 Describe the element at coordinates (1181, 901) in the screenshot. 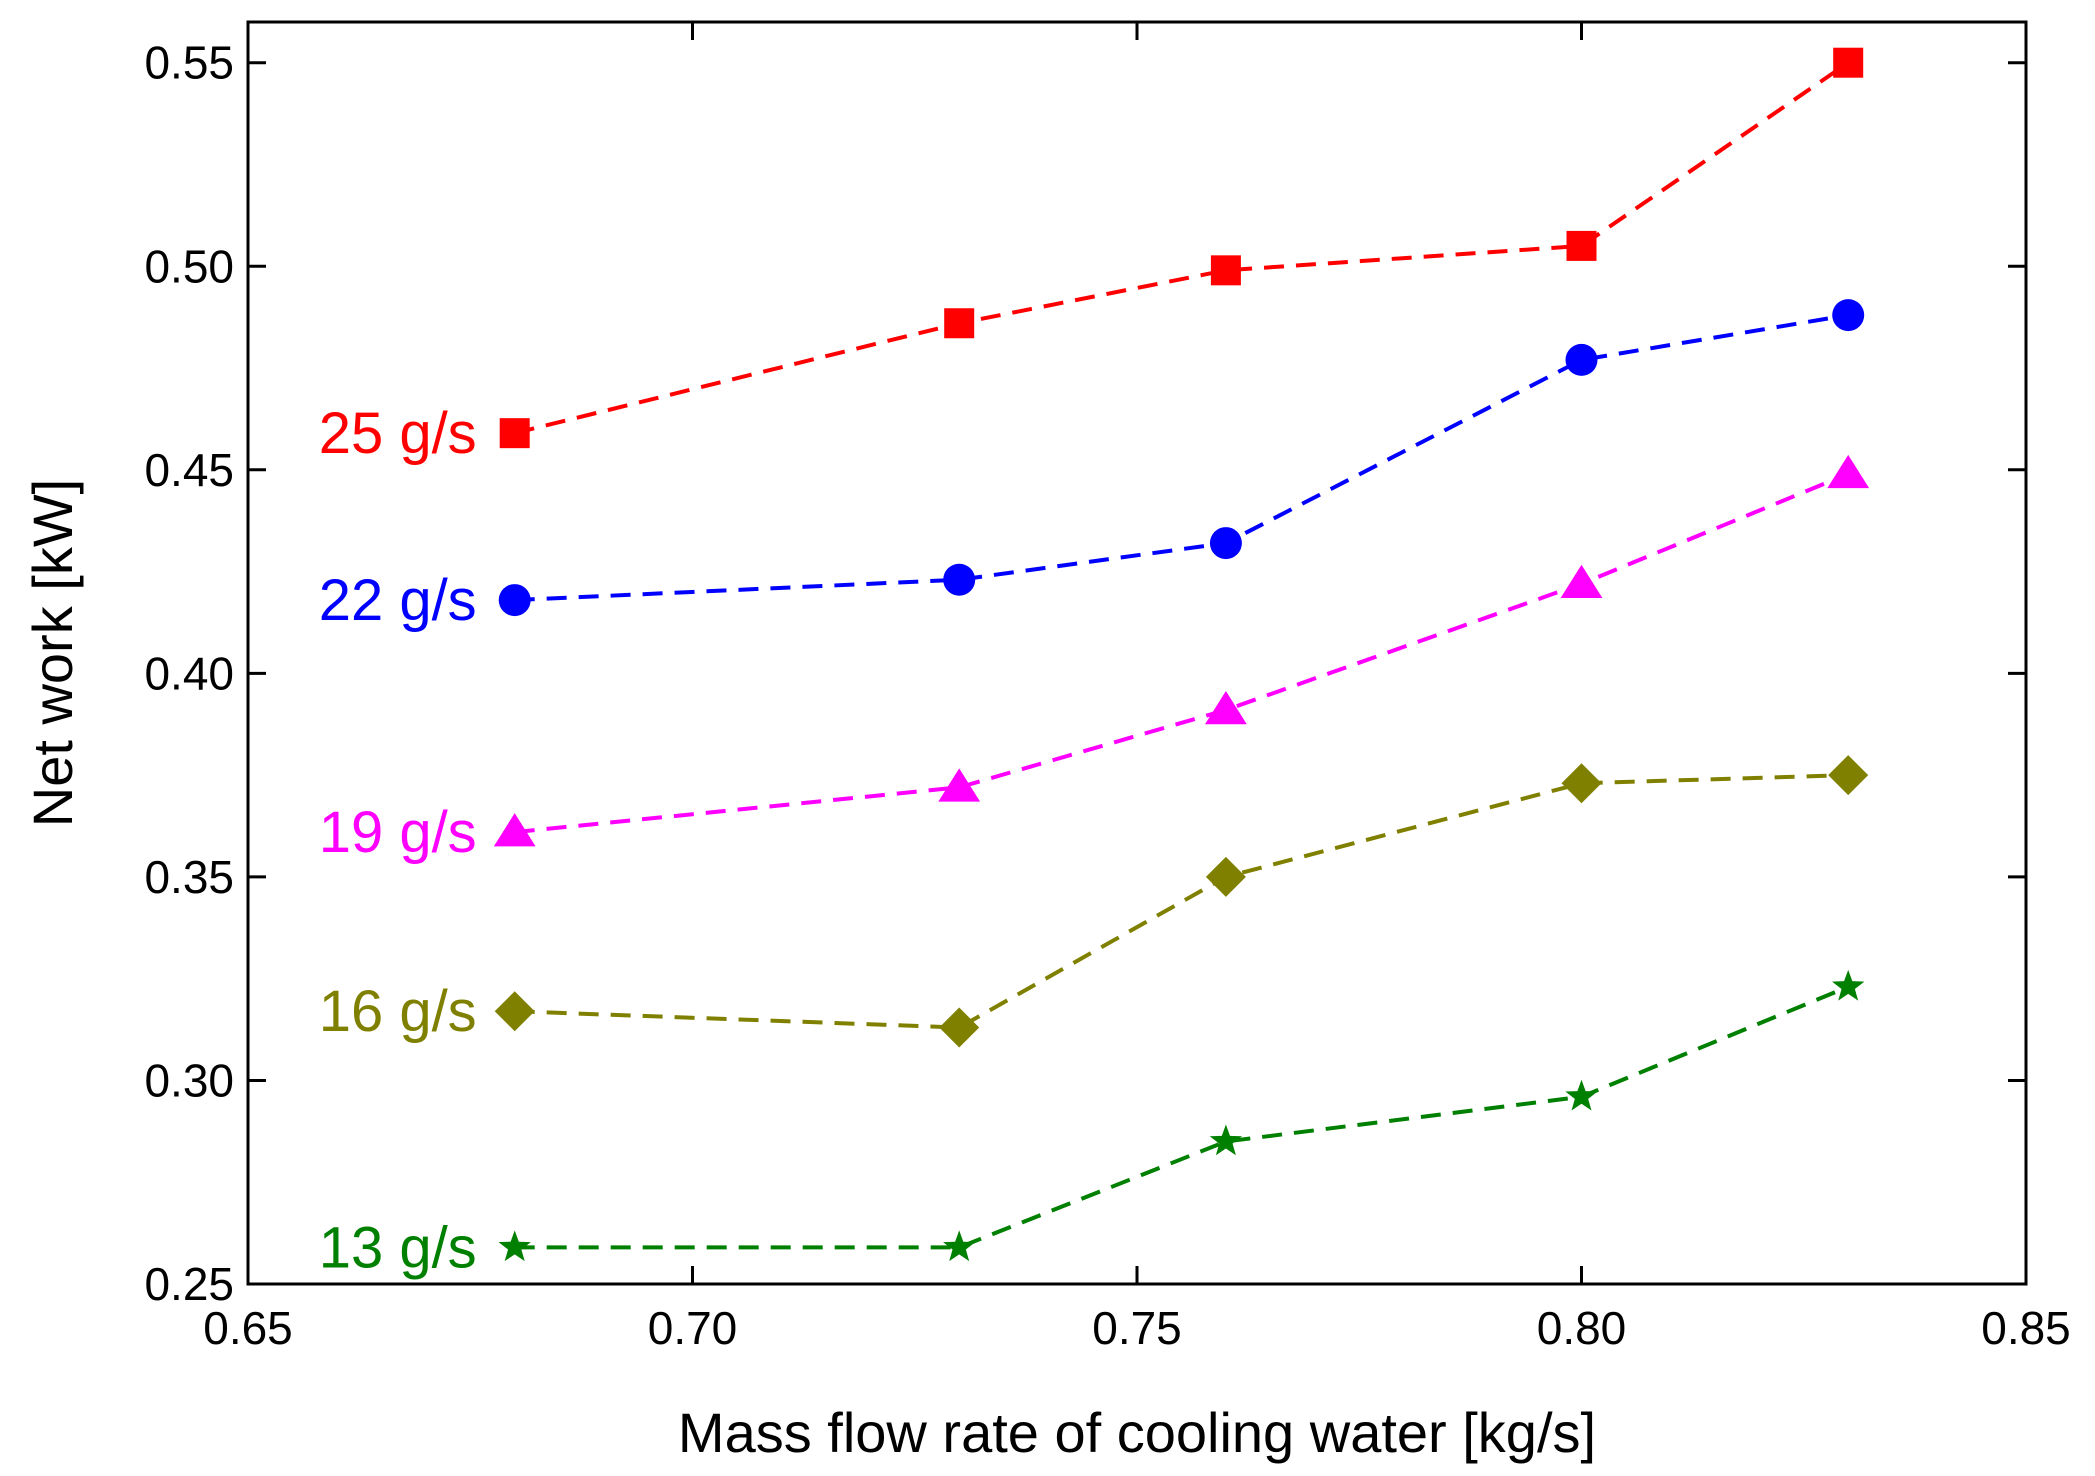

I see `series-16-g-s` at that location.